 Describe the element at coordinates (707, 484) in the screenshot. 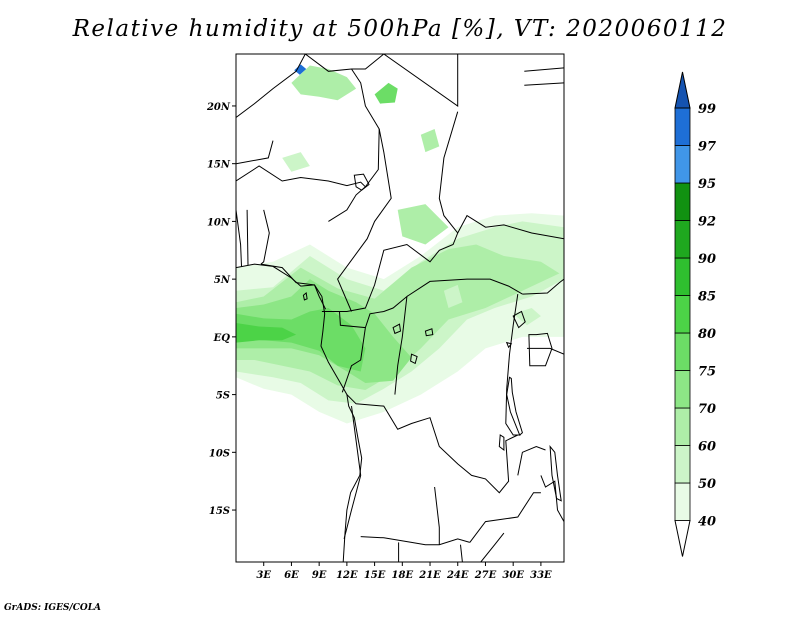

I see `colorbar-label: 50` at that location.